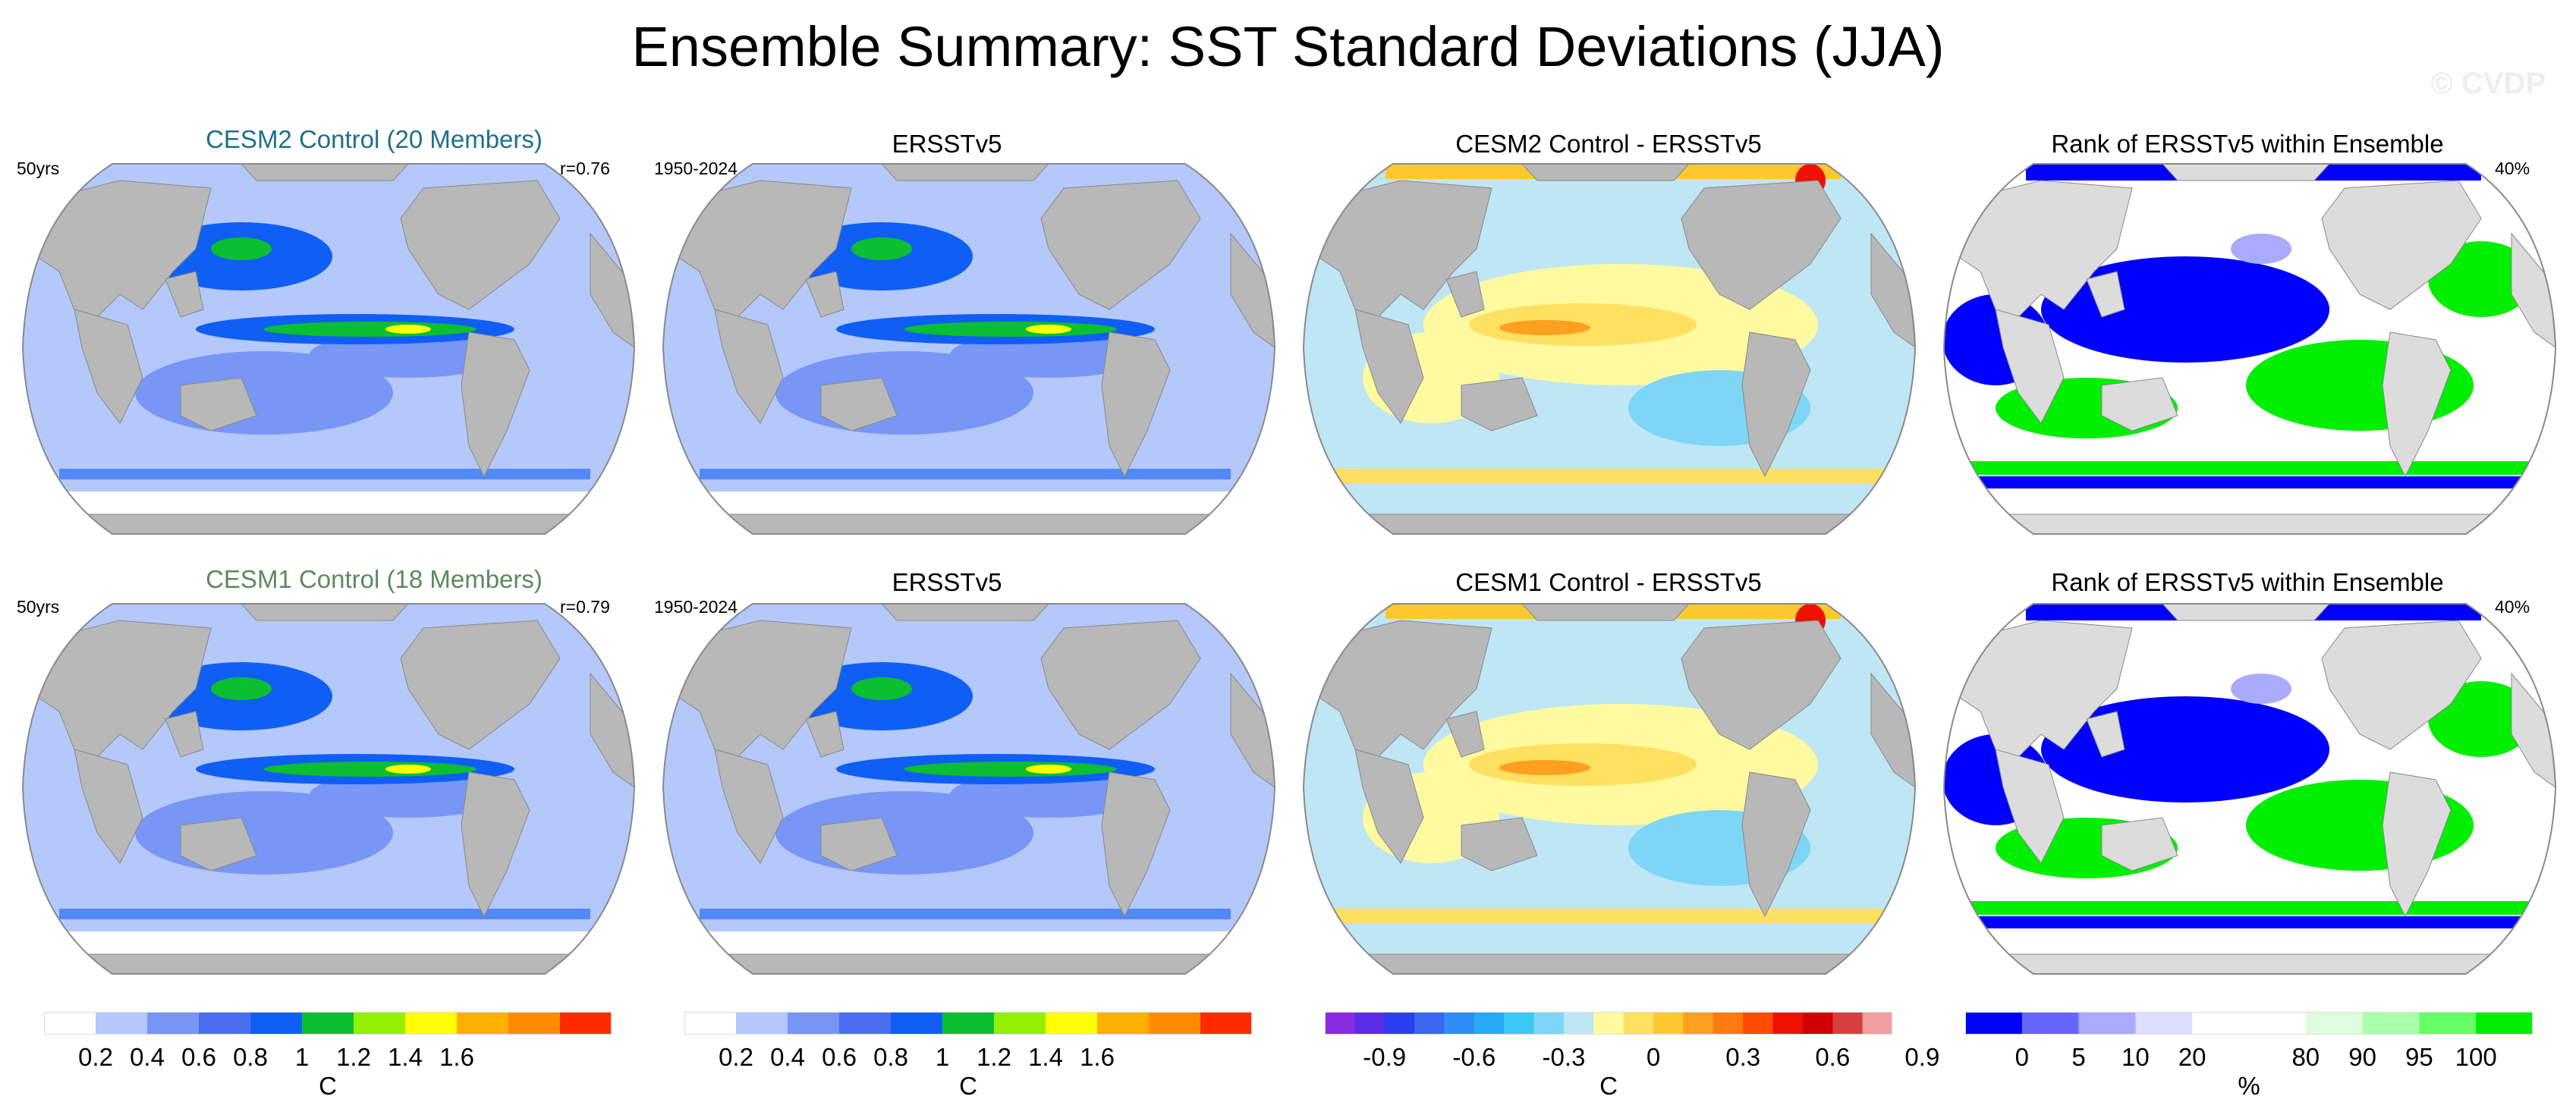  What do you see at coordinates (2249, 789) in the screenshot?
I see `map-row2-rank` at bounding box center [2249, 789].